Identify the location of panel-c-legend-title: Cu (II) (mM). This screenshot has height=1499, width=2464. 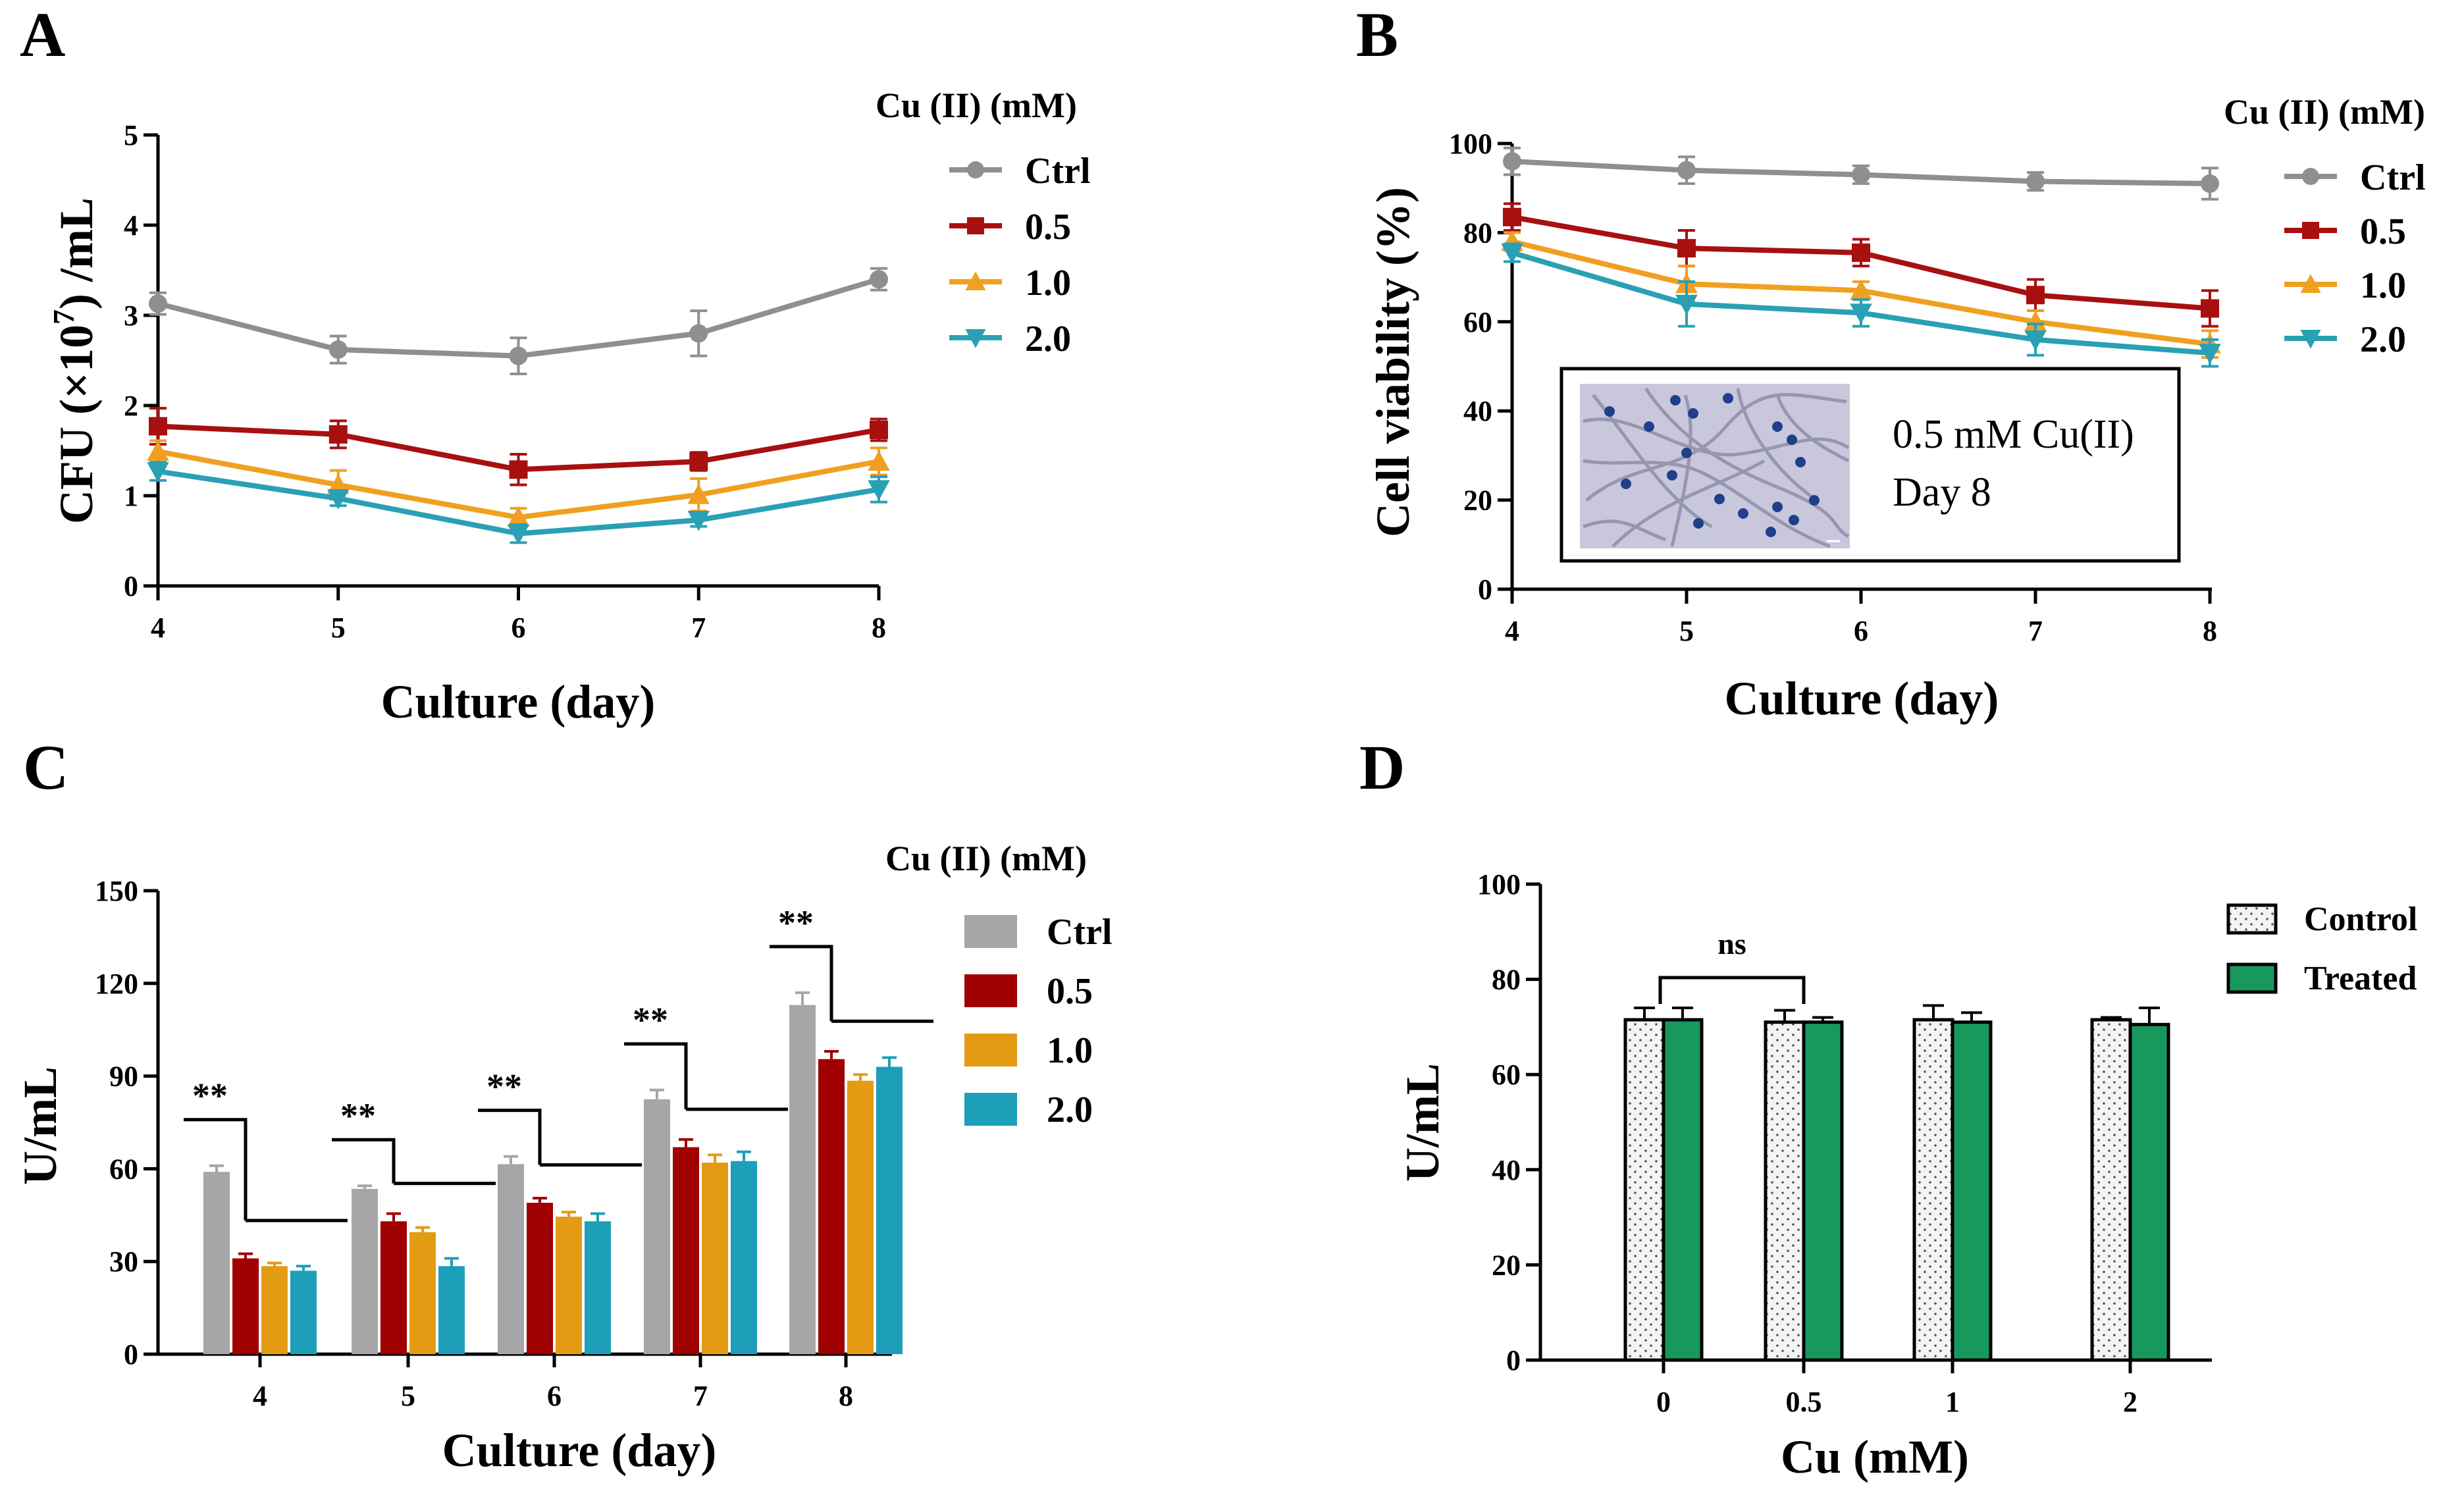
(986, 858).